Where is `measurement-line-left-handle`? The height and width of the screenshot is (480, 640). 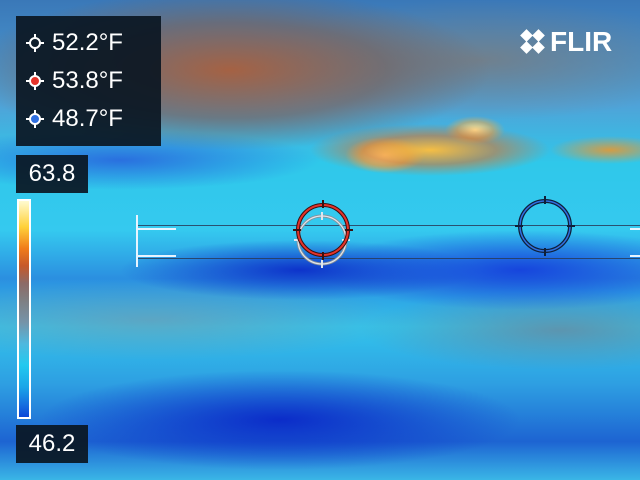 measurement-line-left-handle is located at coordinates (137, 241).